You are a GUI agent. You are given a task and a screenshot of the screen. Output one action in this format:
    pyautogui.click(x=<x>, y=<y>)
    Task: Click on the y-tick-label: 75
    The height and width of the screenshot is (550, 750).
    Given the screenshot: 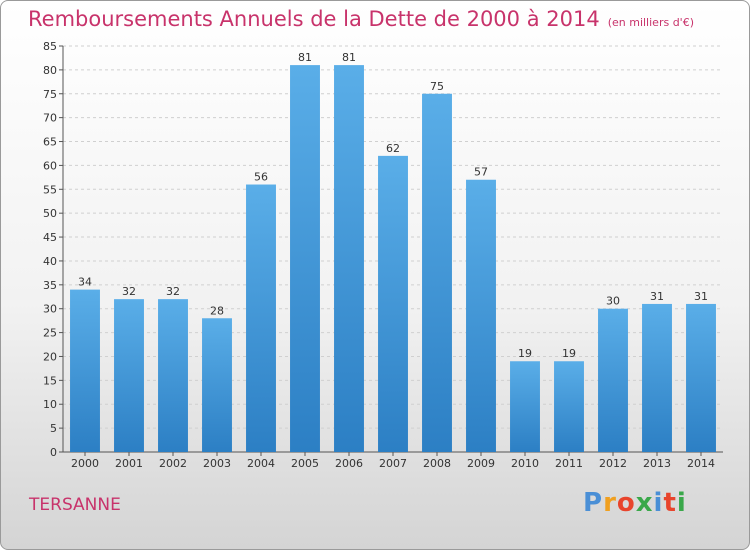 What is the action you would take?
    pyautogui.click(x=50, y=94)
    